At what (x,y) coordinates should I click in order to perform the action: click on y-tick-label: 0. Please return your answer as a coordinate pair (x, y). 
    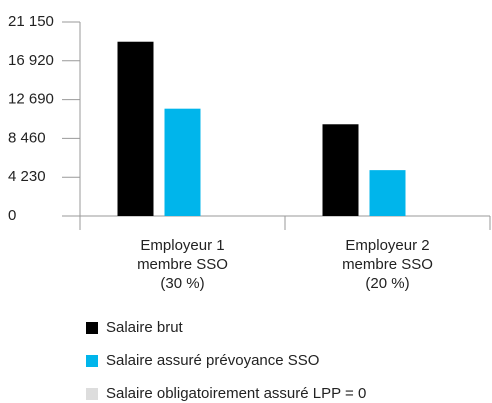
    Looking at the image, I should click on (12, 215).